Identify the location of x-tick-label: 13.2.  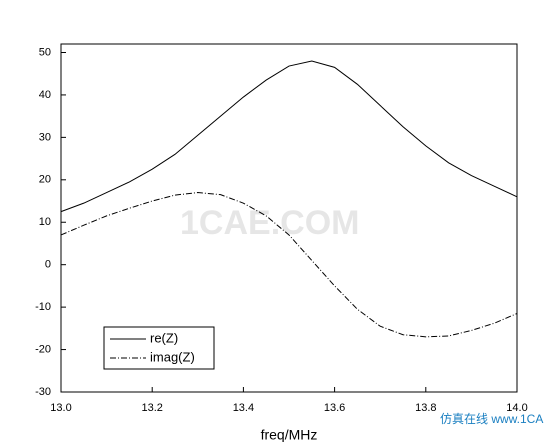
(151, 408).